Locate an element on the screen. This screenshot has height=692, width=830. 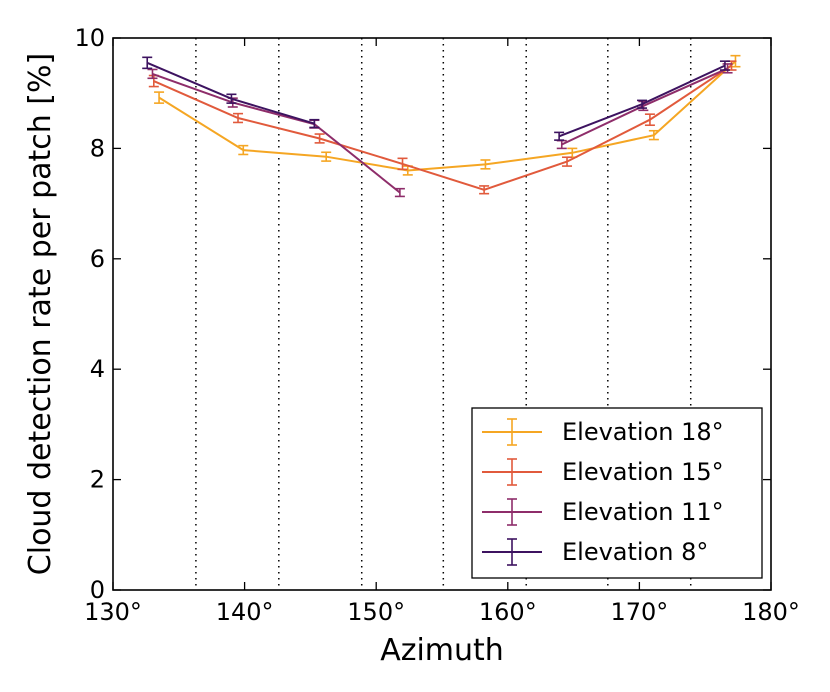
x-tick-label: 140° is located at coordinates (245, 612).